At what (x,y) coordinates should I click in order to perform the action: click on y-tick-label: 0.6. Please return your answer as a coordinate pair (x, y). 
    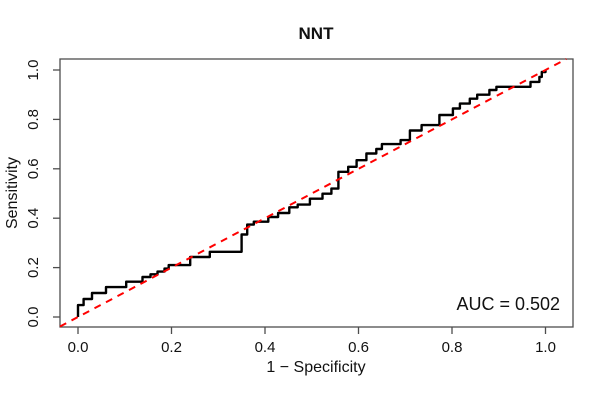
    Looking at the image, I should click on (33, 168).